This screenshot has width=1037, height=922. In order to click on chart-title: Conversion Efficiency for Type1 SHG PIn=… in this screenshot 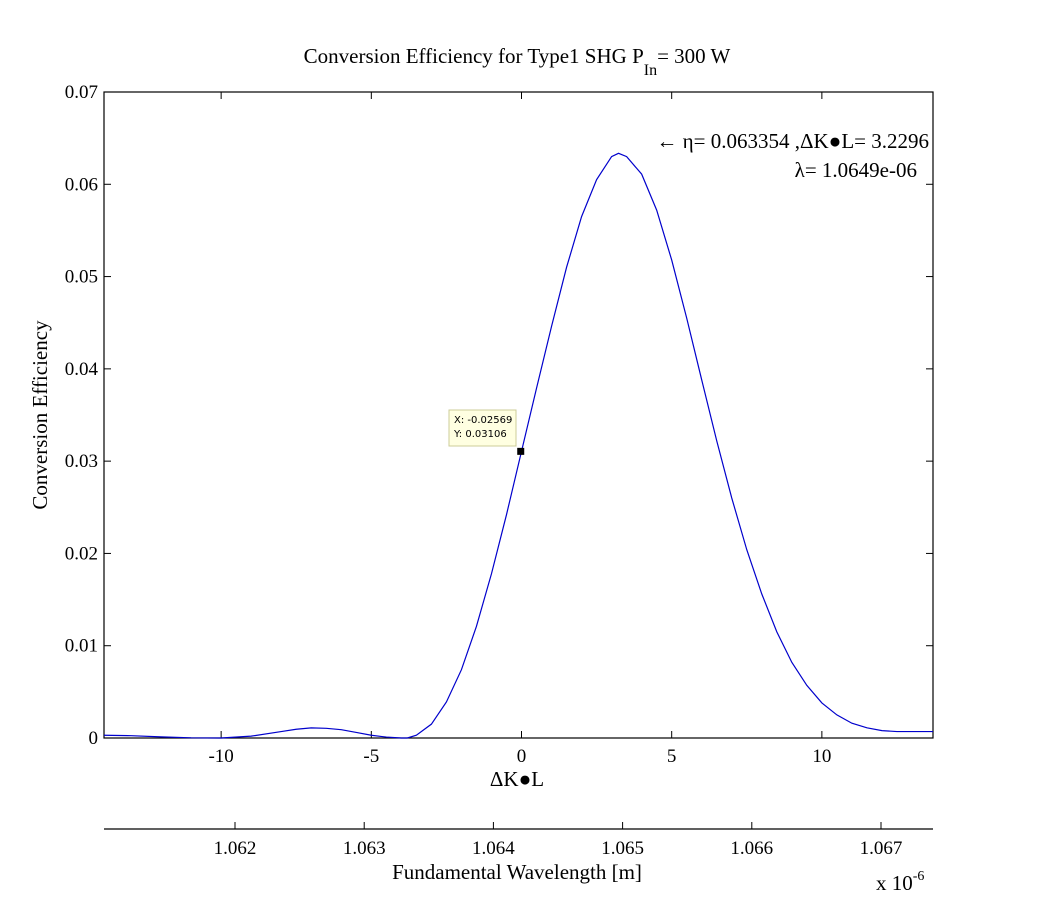, I will do `click(517, 61)`.